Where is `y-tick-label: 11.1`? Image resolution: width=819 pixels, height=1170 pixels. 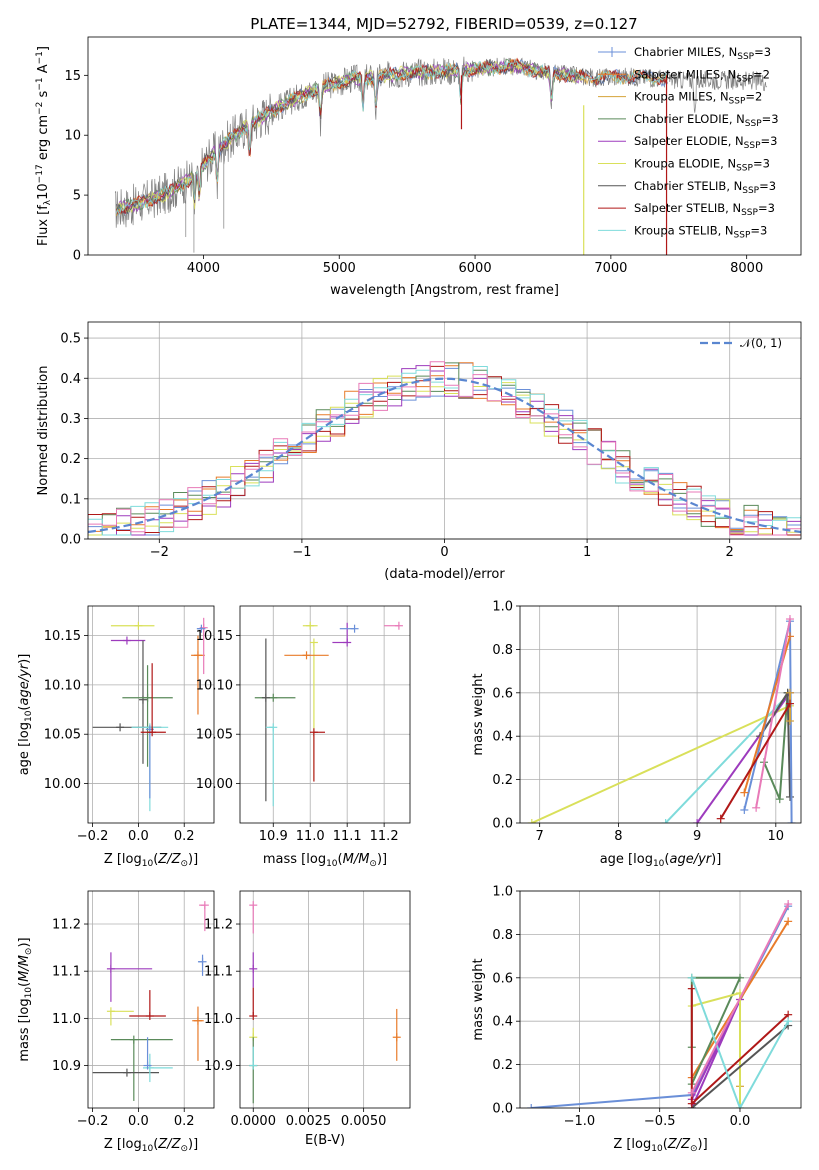 y-tick-label: 11.1 is located at coordinates (66, 972).